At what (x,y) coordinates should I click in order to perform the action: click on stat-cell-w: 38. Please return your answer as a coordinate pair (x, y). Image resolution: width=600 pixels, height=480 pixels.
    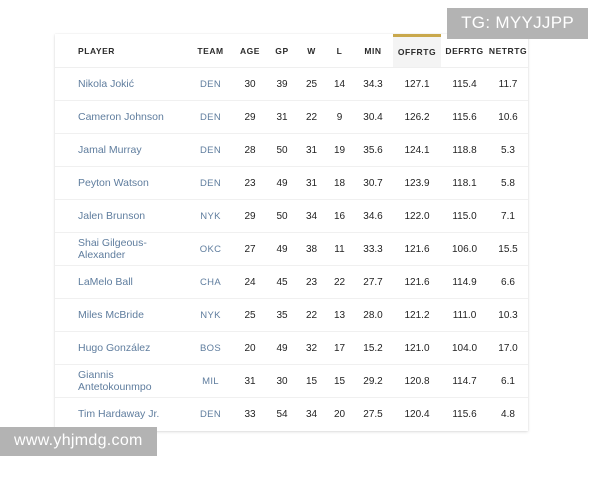
    Looking at the image, I should click on (311, 249).